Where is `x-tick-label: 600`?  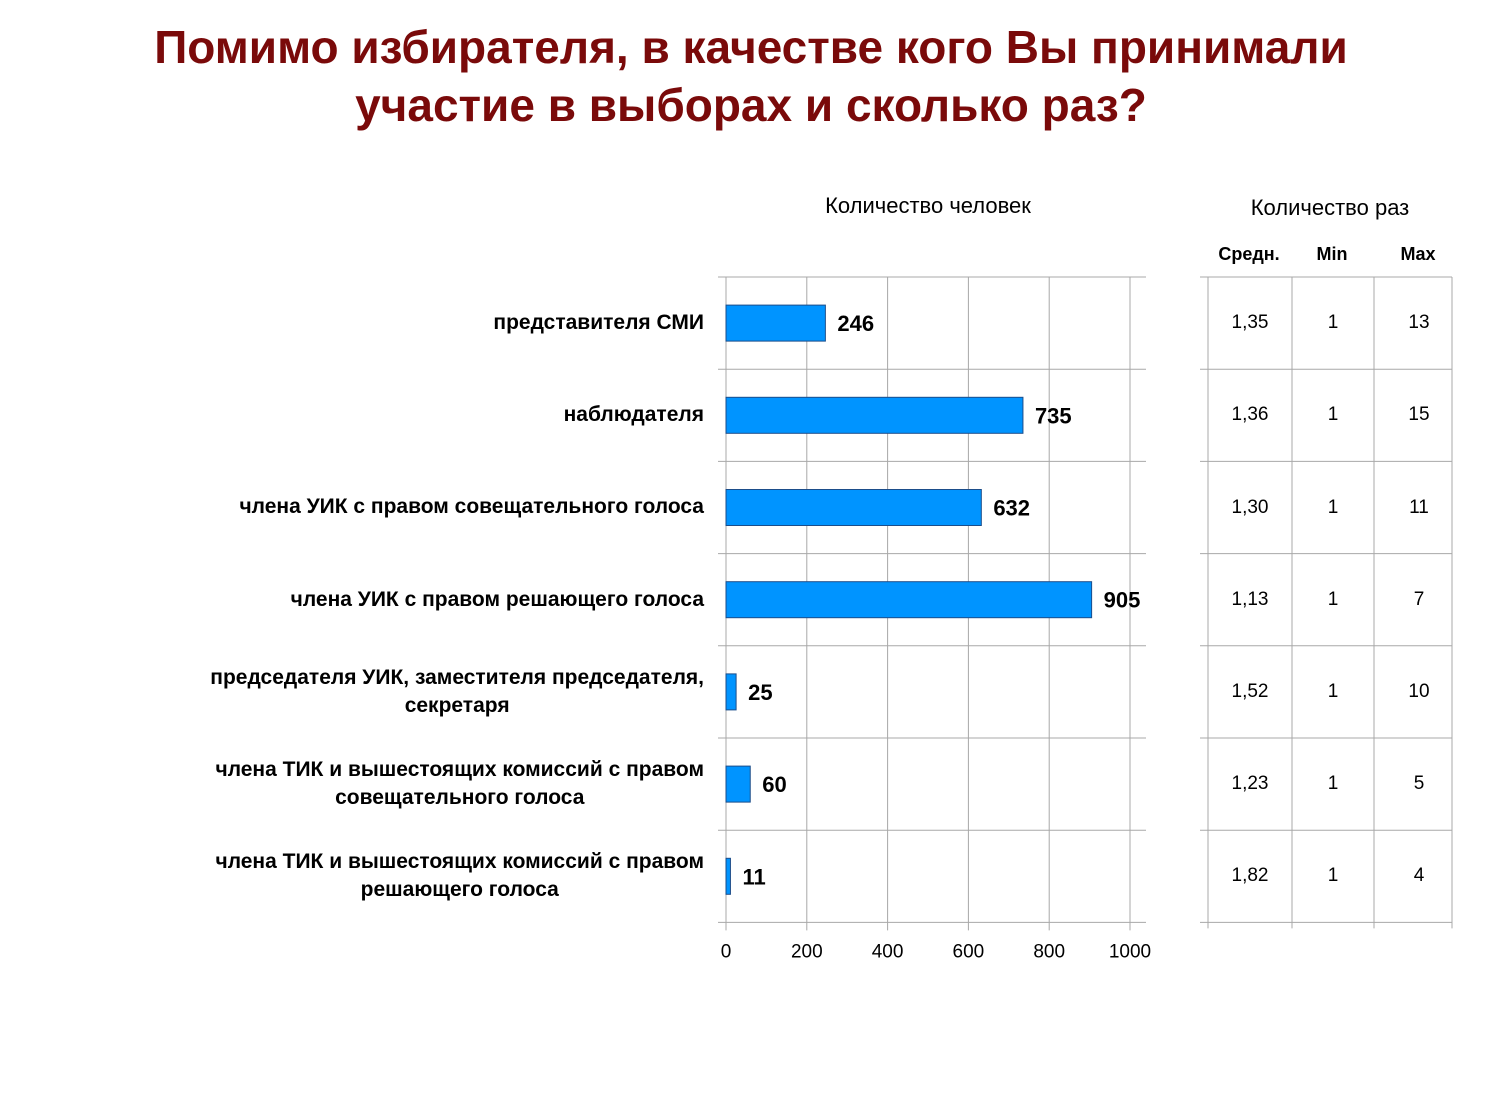 x-tick-label: 600 is located at coordinates (969, 951).